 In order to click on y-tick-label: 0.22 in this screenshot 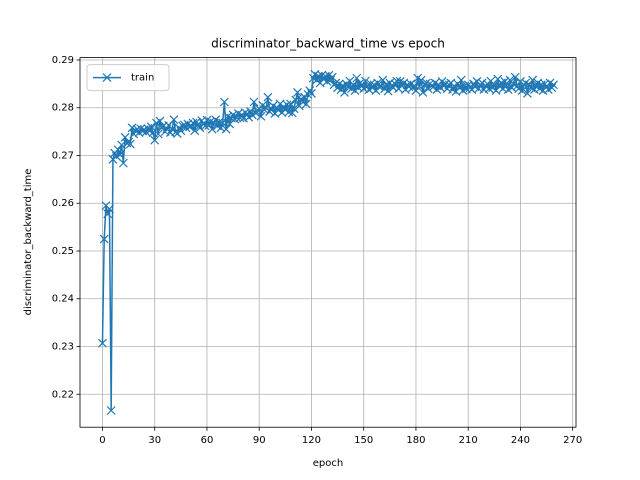, I will do `click(63, 394)`.